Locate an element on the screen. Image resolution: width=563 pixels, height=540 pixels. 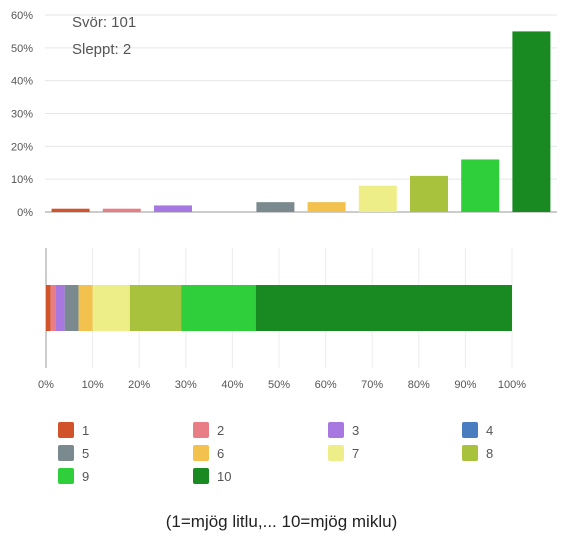
bottom-x-tick-label: 80% is located at coordinates (419, 385).